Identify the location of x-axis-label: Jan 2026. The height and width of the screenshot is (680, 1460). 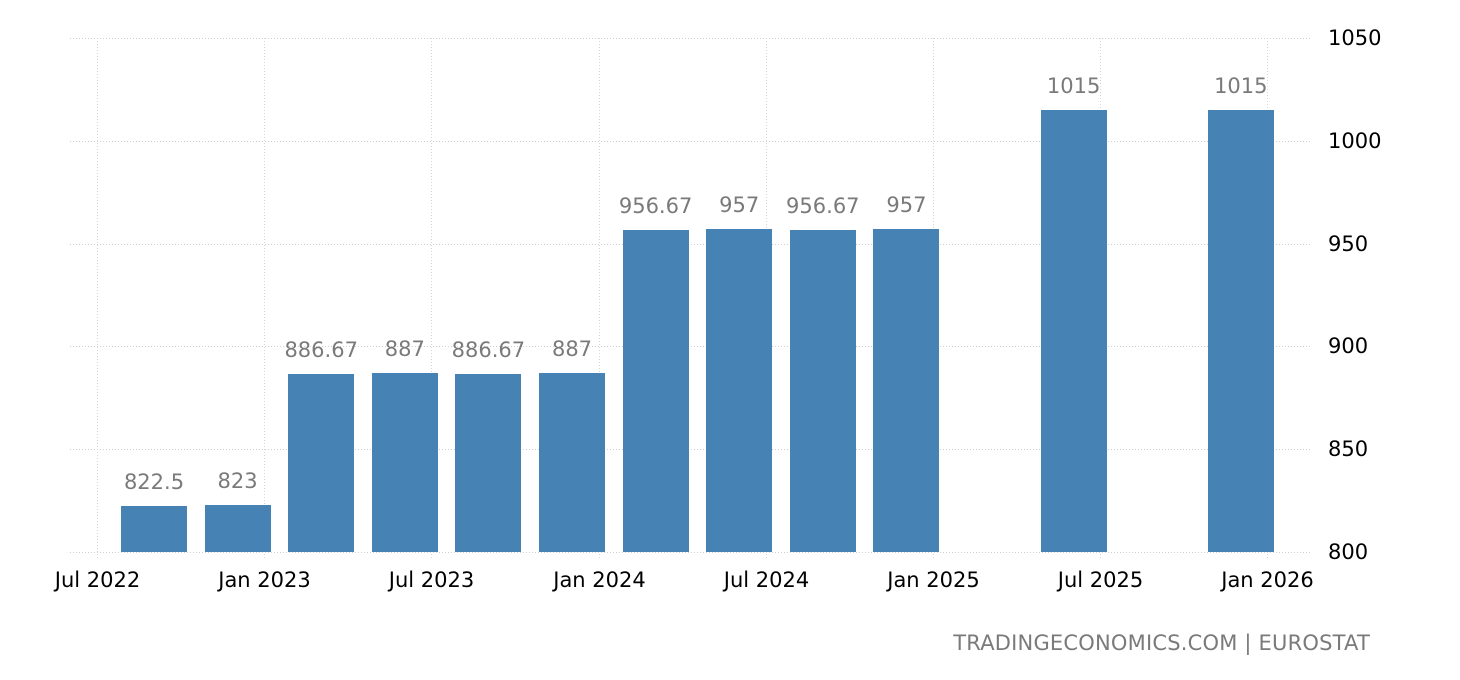
(1267, 580).